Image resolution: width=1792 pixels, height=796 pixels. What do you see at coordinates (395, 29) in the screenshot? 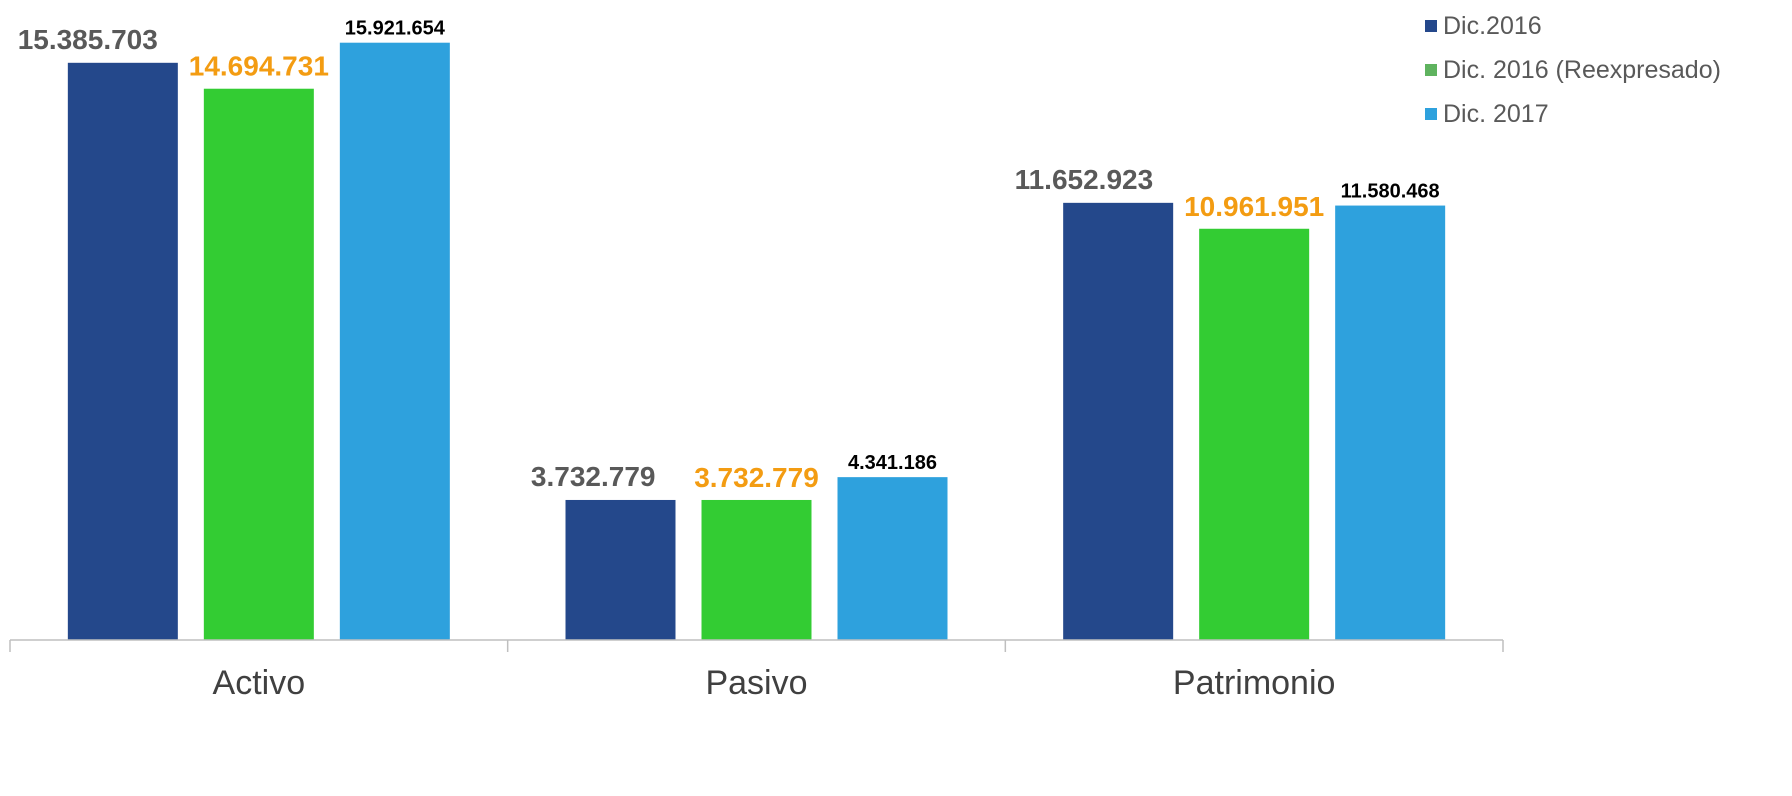
I see `data-label-activo-dic-2017: 15.921.654` at bounding box center [395, 29].